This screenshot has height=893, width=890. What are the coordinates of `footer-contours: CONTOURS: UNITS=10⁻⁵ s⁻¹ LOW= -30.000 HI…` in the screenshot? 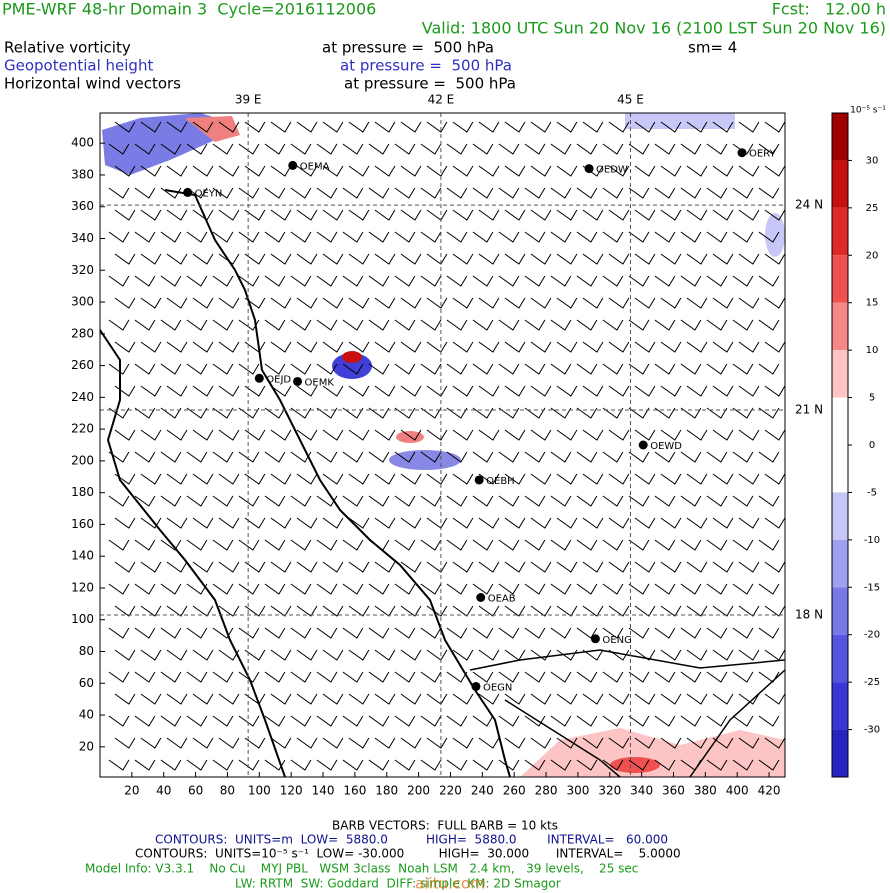 It's located at (408, 854).